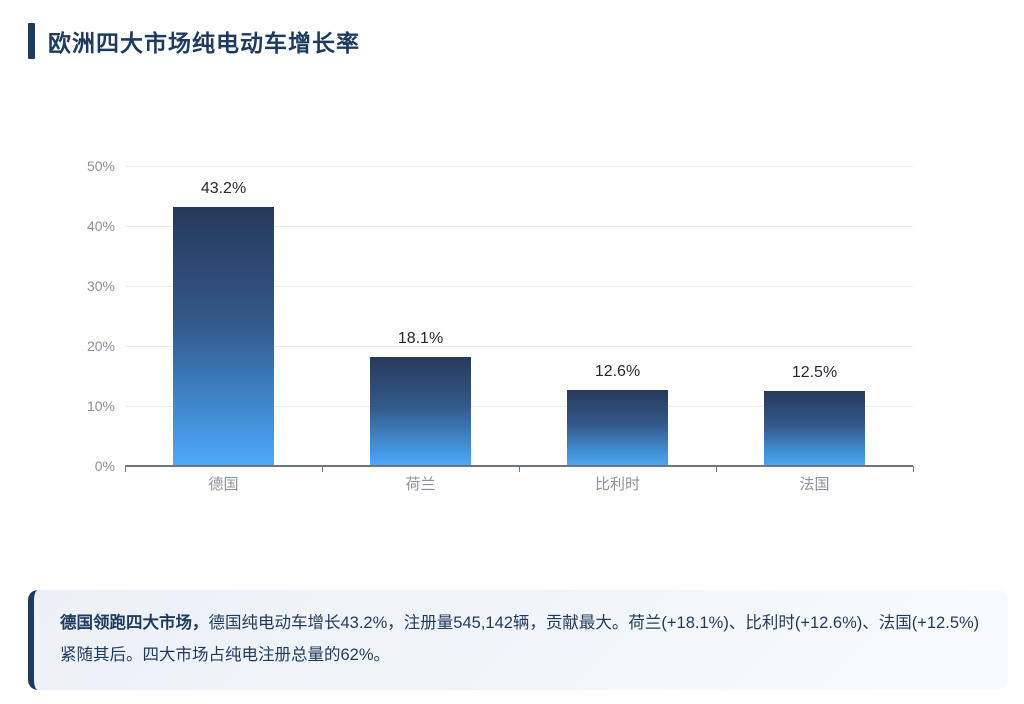 This screenshot has width=1024, height=704. What do you see at coordinates (104, 466) in the screenshot?
I see `y-axis-label: 0%` at bounding box center [104, 466].